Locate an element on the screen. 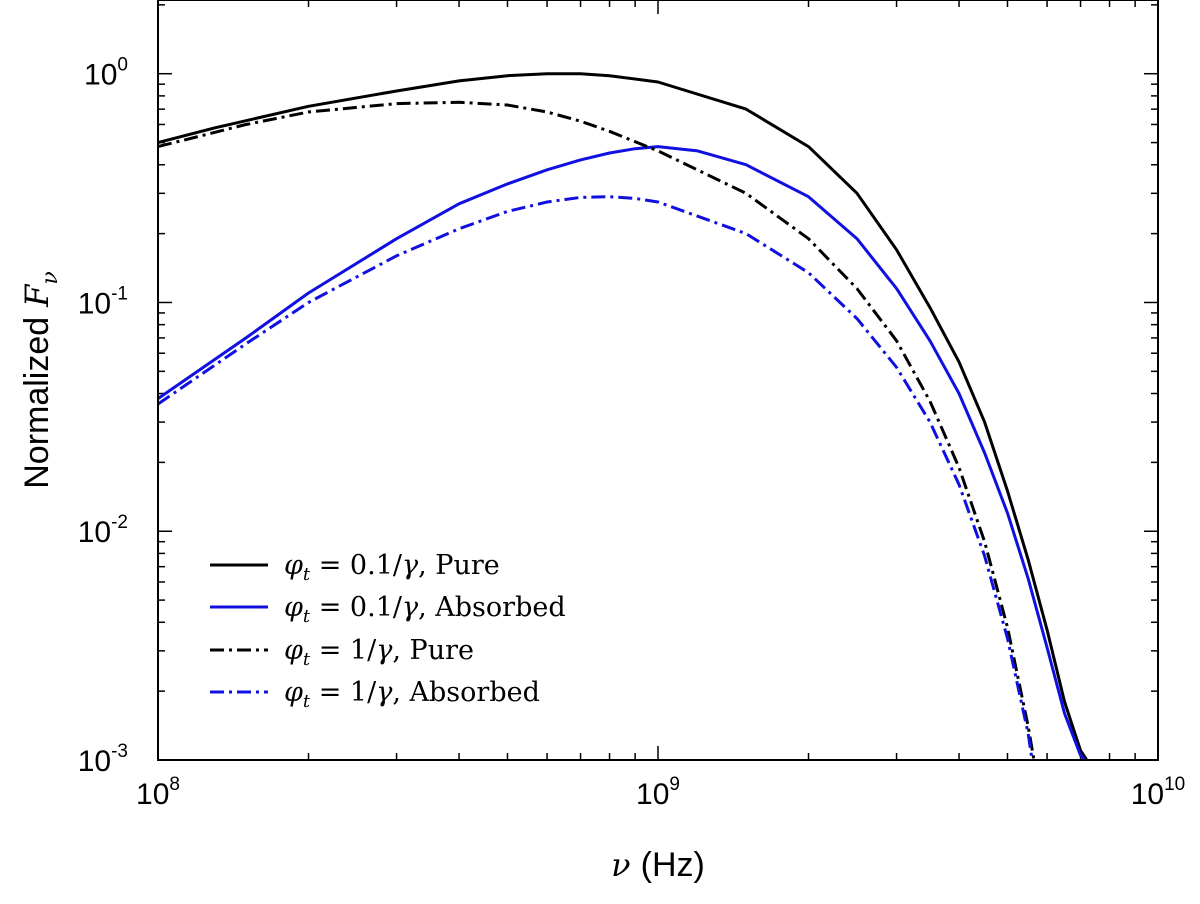 The width and height of the screenshot is (1200, 904). y-axis-subscript: ν is located at coordinates (50, 277).